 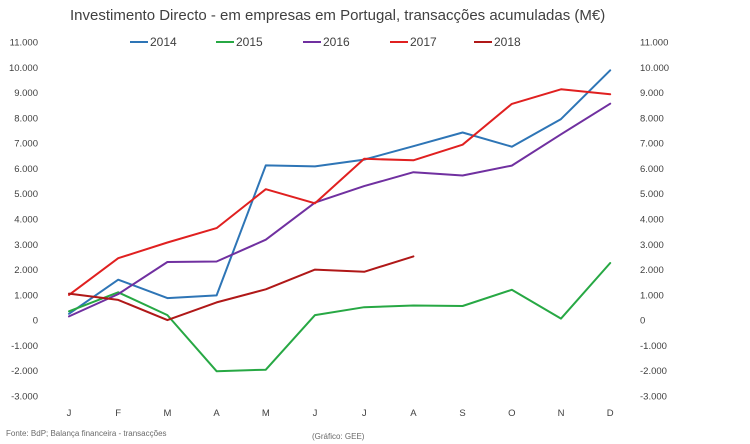 I want to click on series-line-2018, so click(x=241, y=288).